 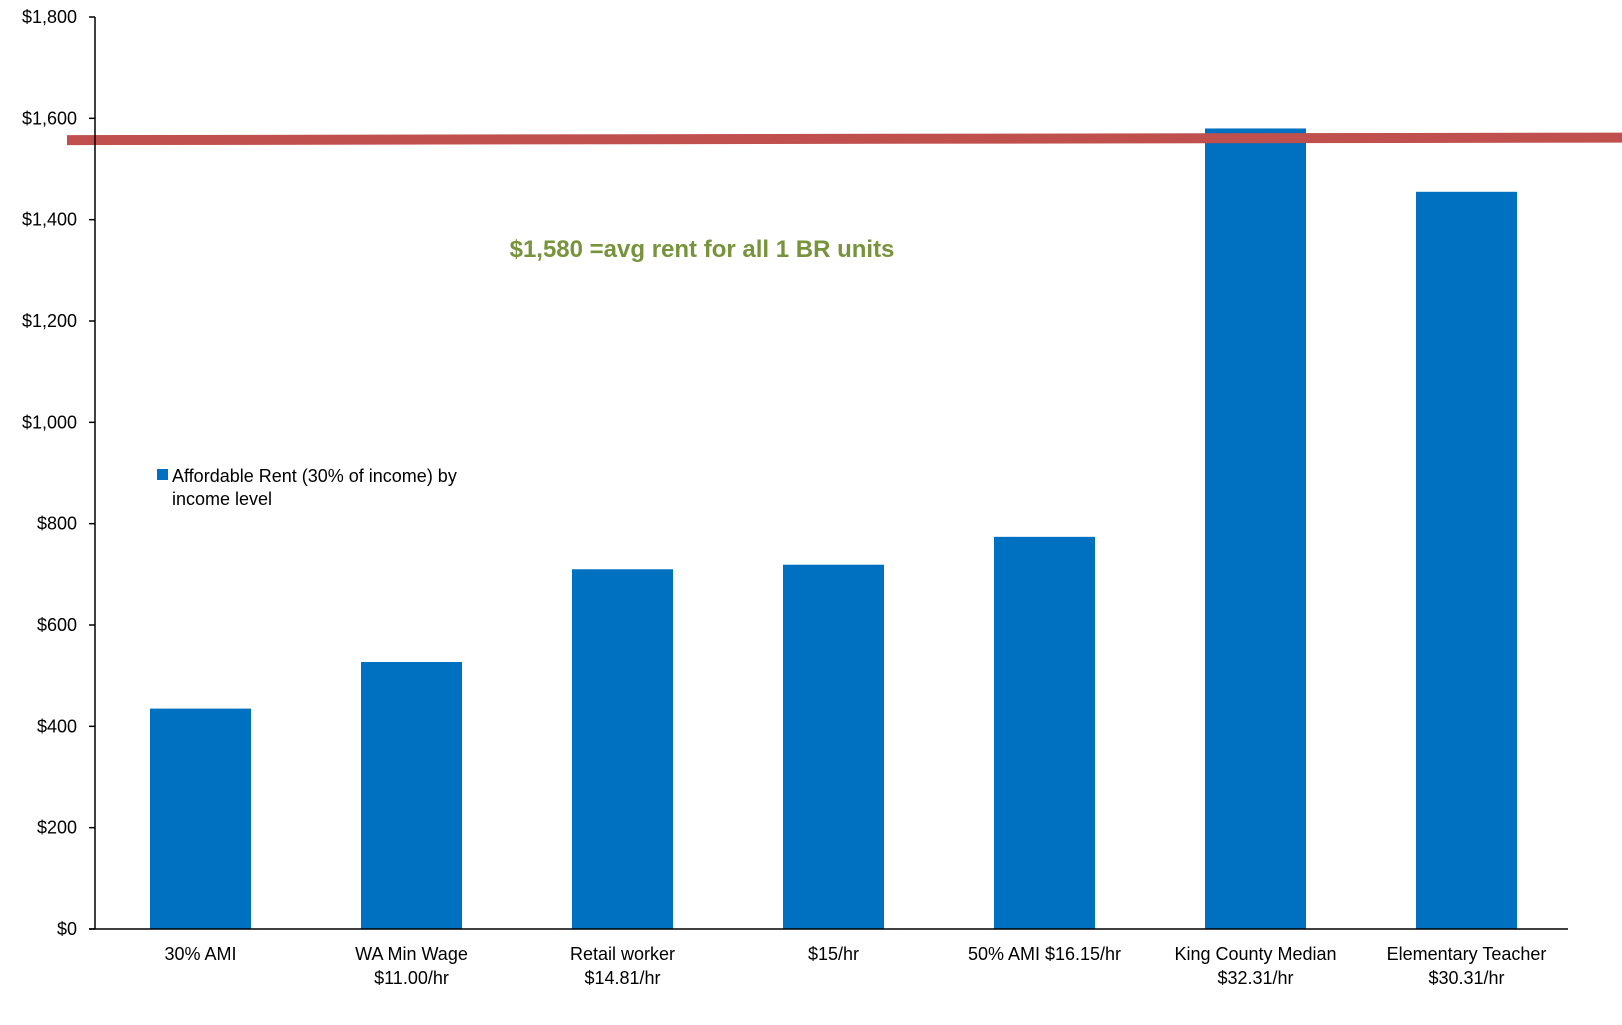 What do you see at coordinates (1255, 966) in the screenshot?
I see `x-category-label: King County Median $32.31/hr` at bounding box center [1255, 966].